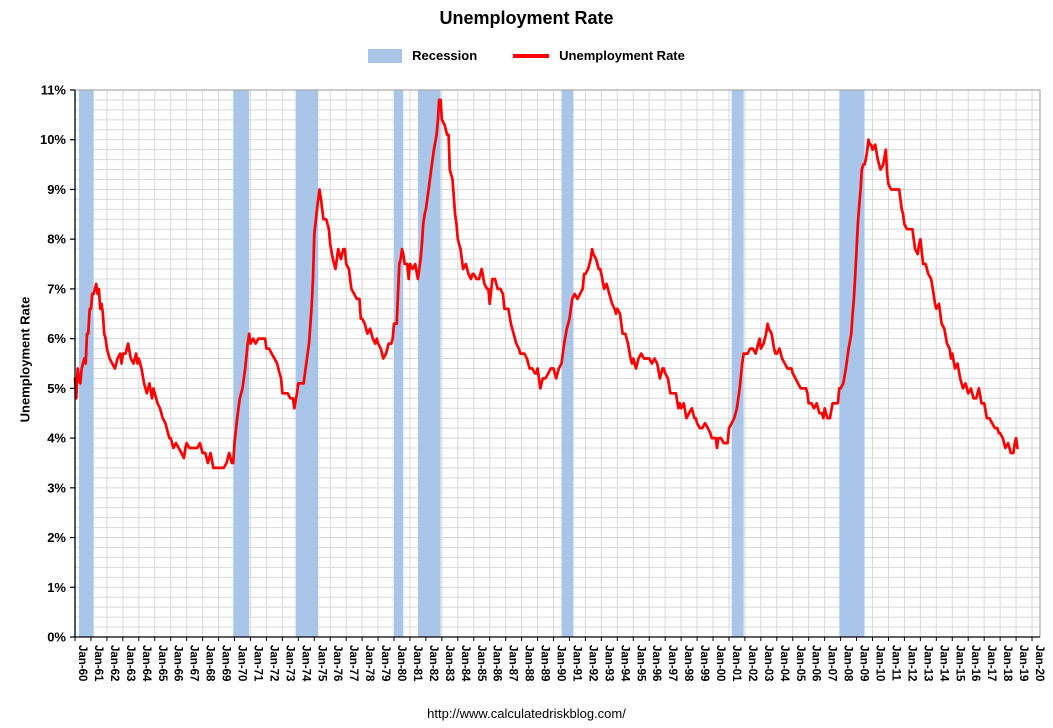 Image resolution: width=1053 pixels, height=728 pixels. What do you see at coordinates (56, 388) in the screenshot?
I see `svg-text: 5%` at bounding box center [56, 388].